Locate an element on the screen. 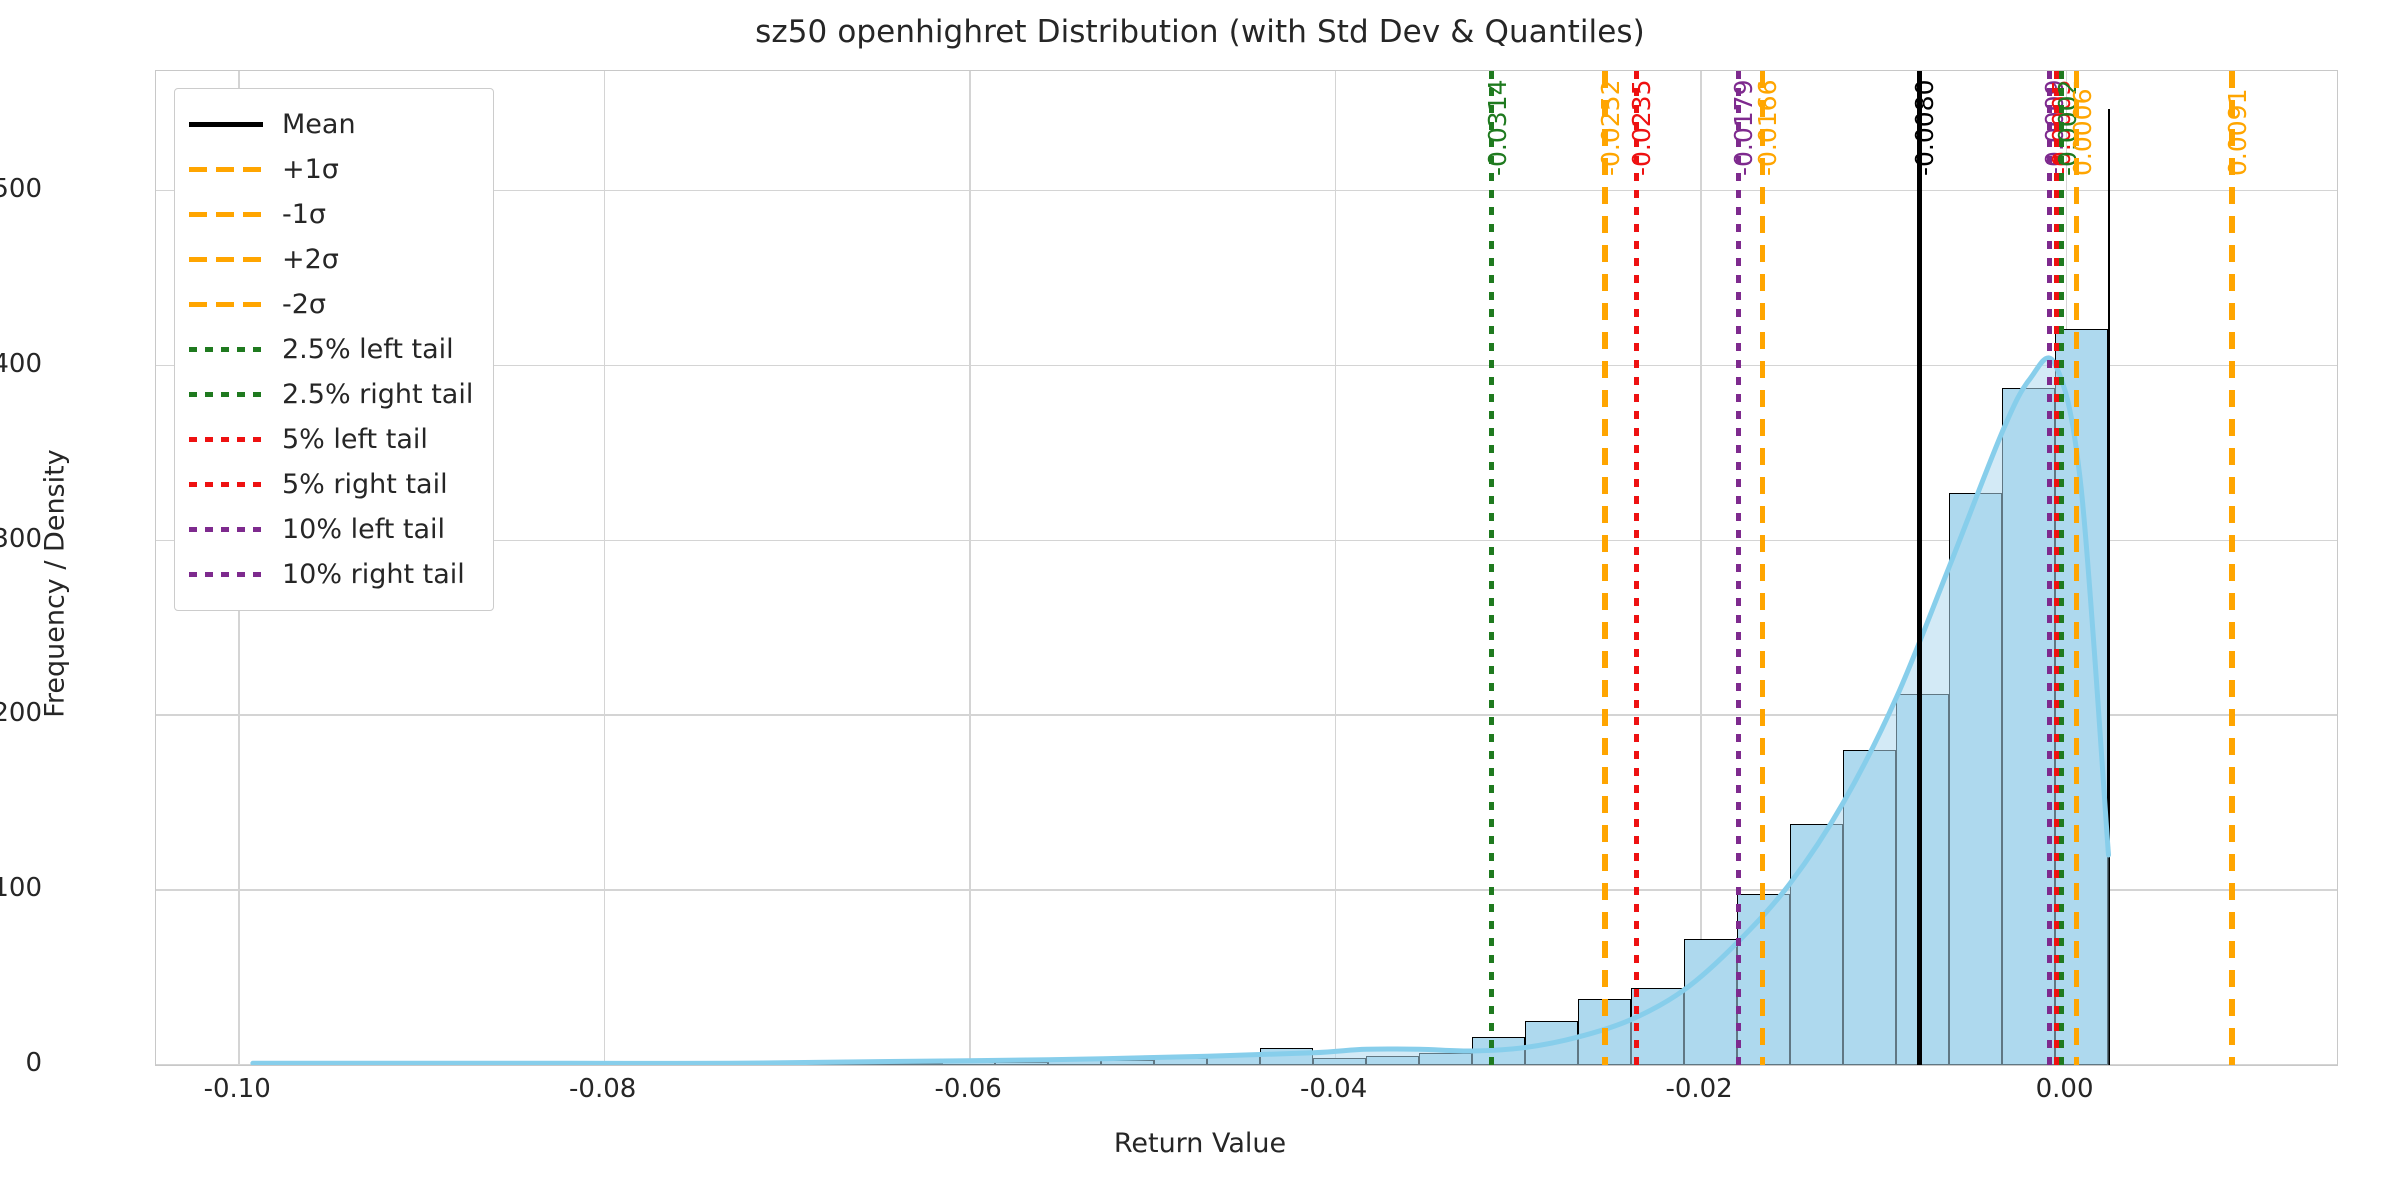 The height and width of the screenshot is (1200, 2400). legend-label: -2σ is located at coordinates (304, 304).